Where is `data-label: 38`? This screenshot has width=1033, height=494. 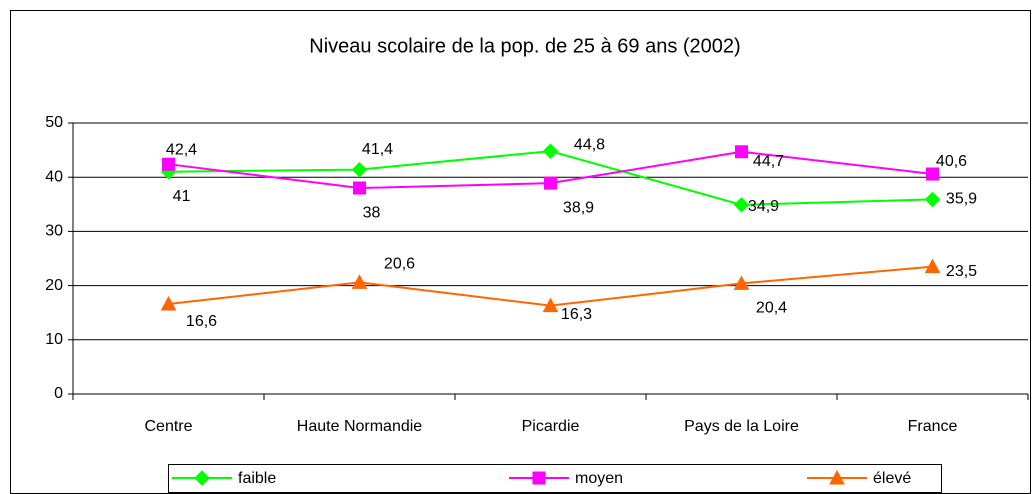
data-label: 38 is located at coordinates (372, 212).